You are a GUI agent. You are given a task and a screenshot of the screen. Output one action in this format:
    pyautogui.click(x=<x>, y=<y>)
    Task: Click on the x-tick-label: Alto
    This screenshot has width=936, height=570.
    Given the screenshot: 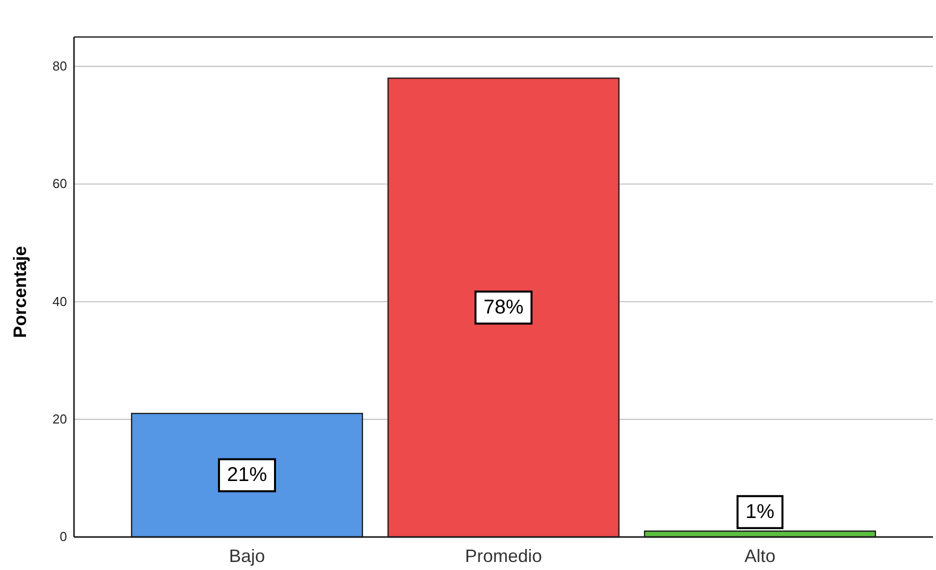 What is the action you would take?
    pyautogui.click(x=760, y=556)
    